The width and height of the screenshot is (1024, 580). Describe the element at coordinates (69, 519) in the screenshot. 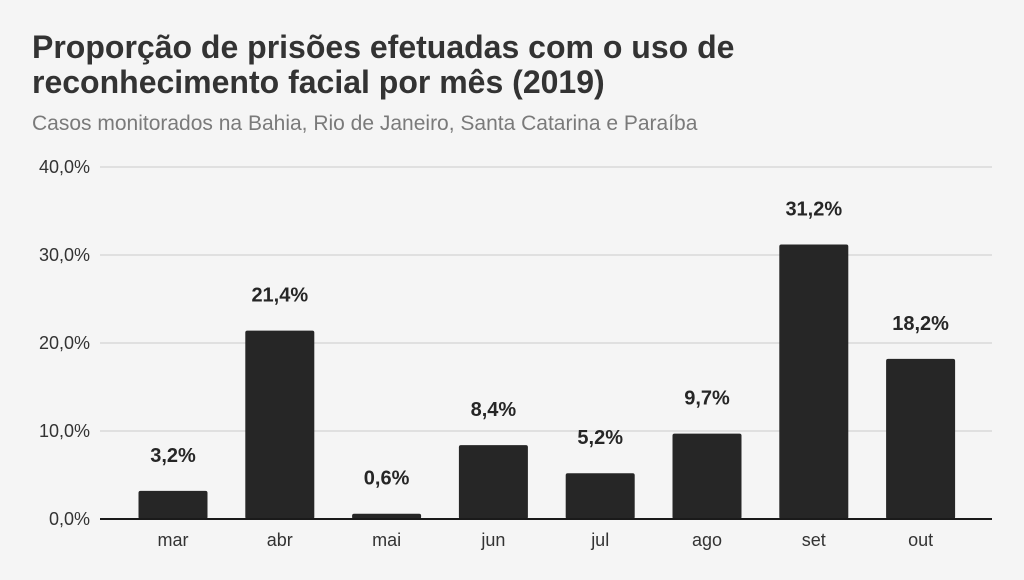

I see `y-tick-label: 0,0%` at that location.